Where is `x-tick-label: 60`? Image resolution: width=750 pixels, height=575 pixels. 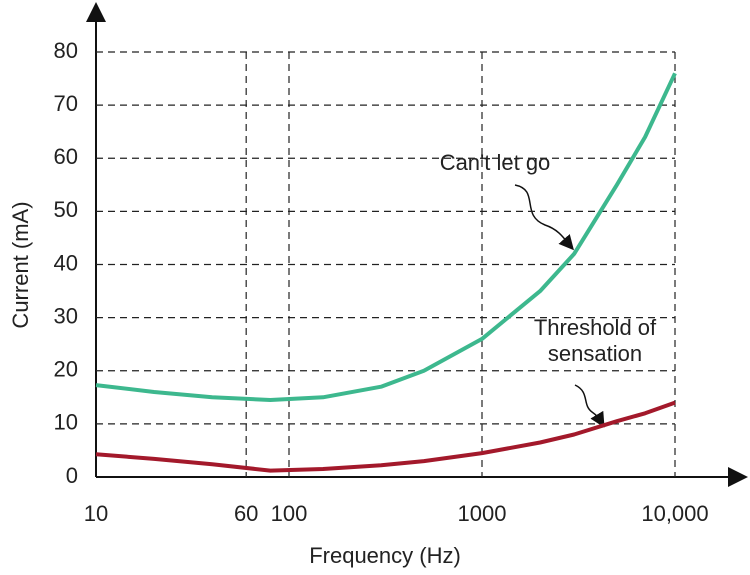
x-tick-label: 60 is located at coordinates (246, 513).